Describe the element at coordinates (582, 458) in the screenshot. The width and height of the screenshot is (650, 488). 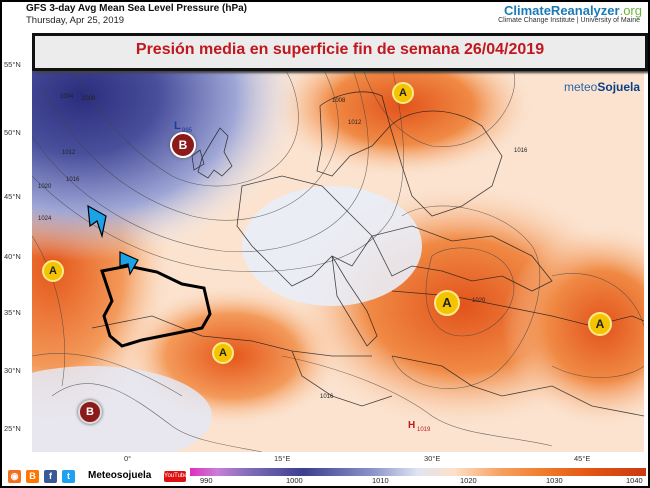
I see `lon-label: 45°E` at that location.